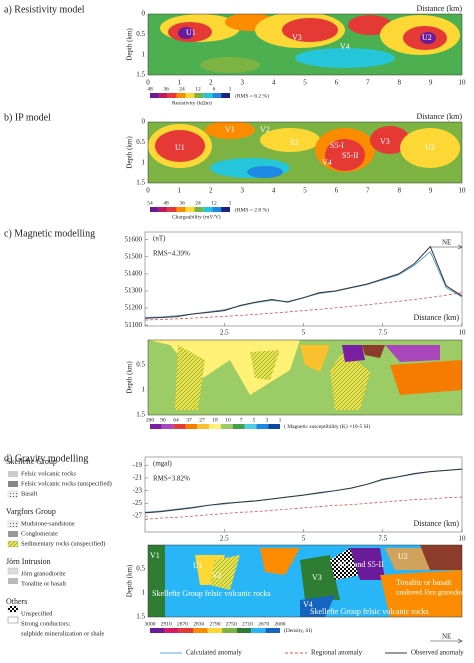 Image resolution: width=474 pixels, height=663 pixels. I want to click on colorbar-tick-label: 2750, so click(231, 624).